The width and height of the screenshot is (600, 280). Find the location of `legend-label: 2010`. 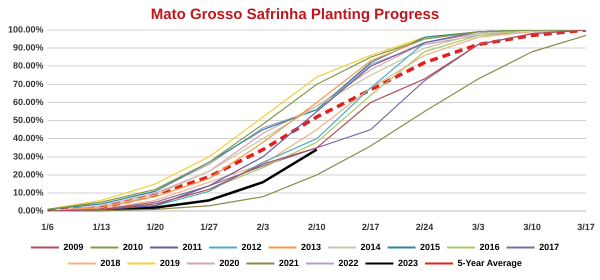

legend-label: 2010 is located at coordinates (132, 247).